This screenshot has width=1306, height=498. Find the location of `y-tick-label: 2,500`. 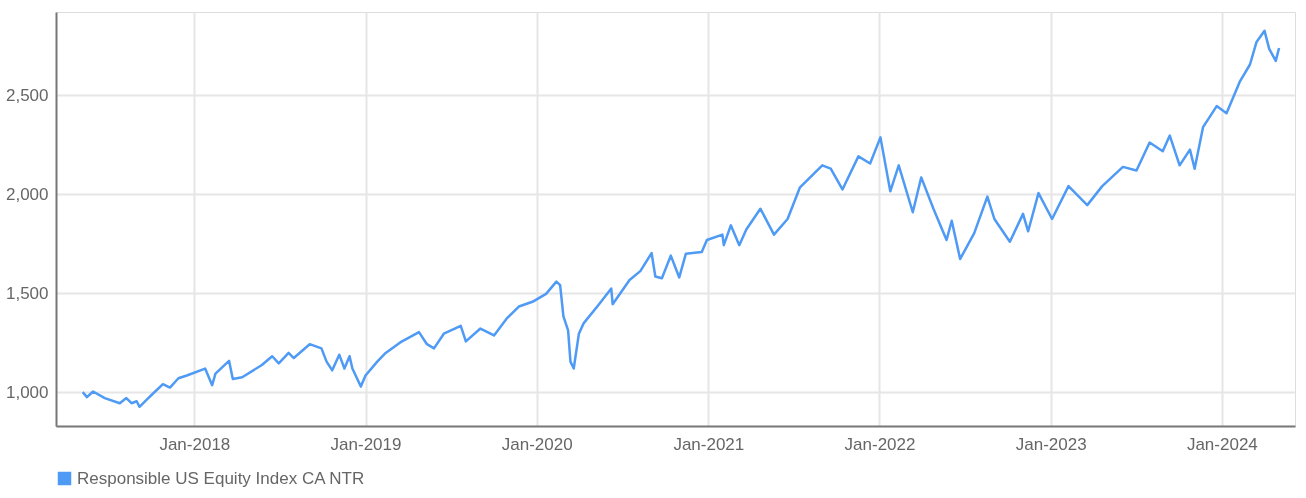

y-tick-label: 2,500 is located at coordinates (27, 95).